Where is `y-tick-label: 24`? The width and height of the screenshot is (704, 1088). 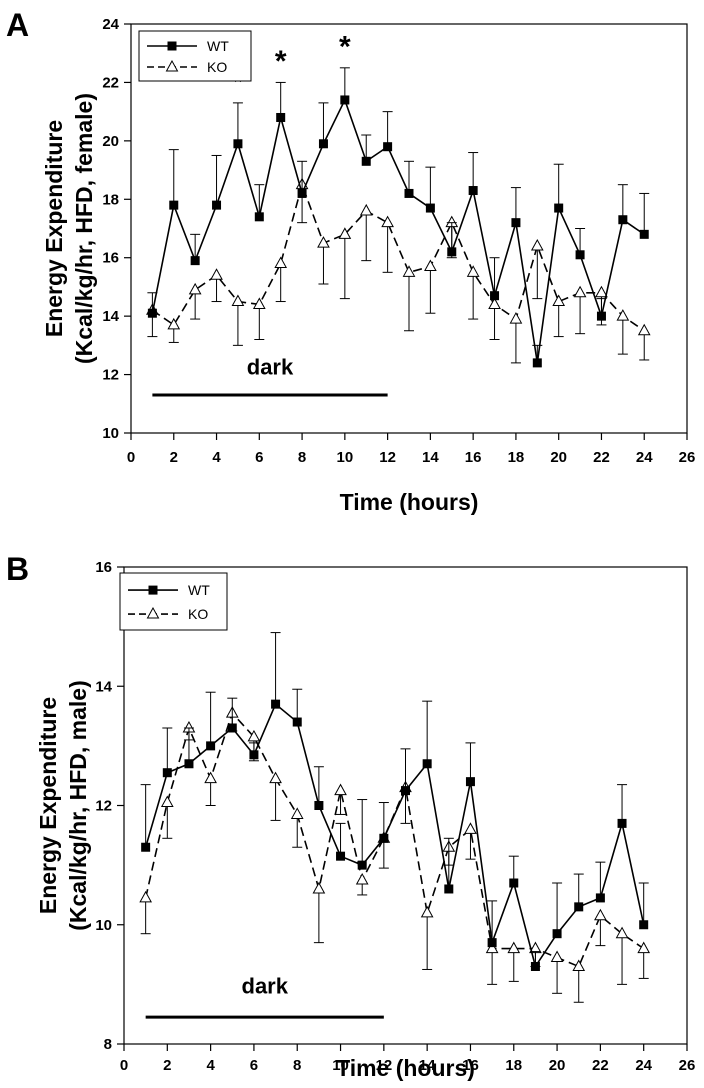
y-tick-label: 24 is located at coordinates (110, 24).